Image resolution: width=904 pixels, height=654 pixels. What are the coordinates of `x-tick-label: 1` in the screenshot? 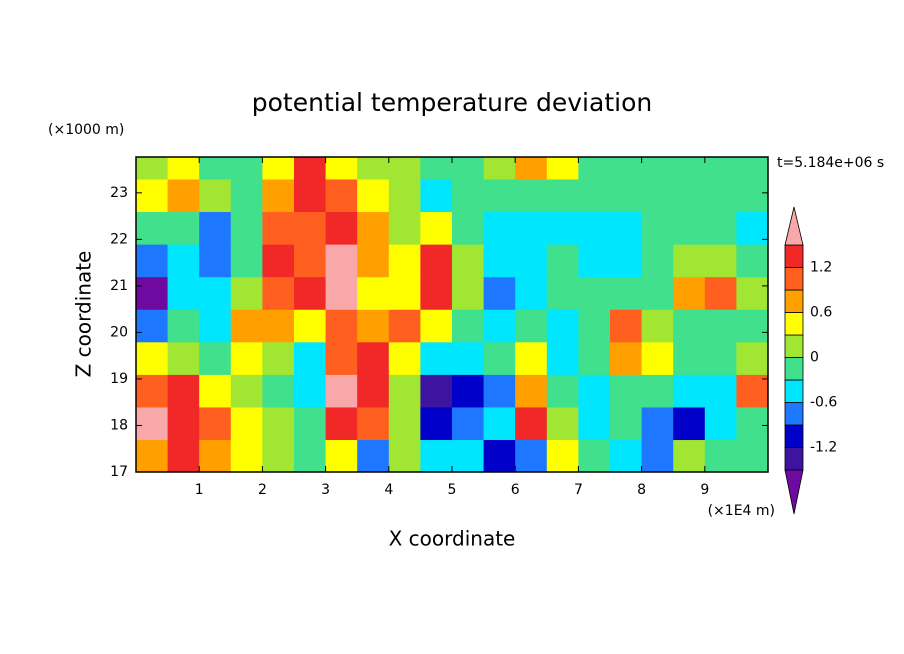 It's located at (199, 490).